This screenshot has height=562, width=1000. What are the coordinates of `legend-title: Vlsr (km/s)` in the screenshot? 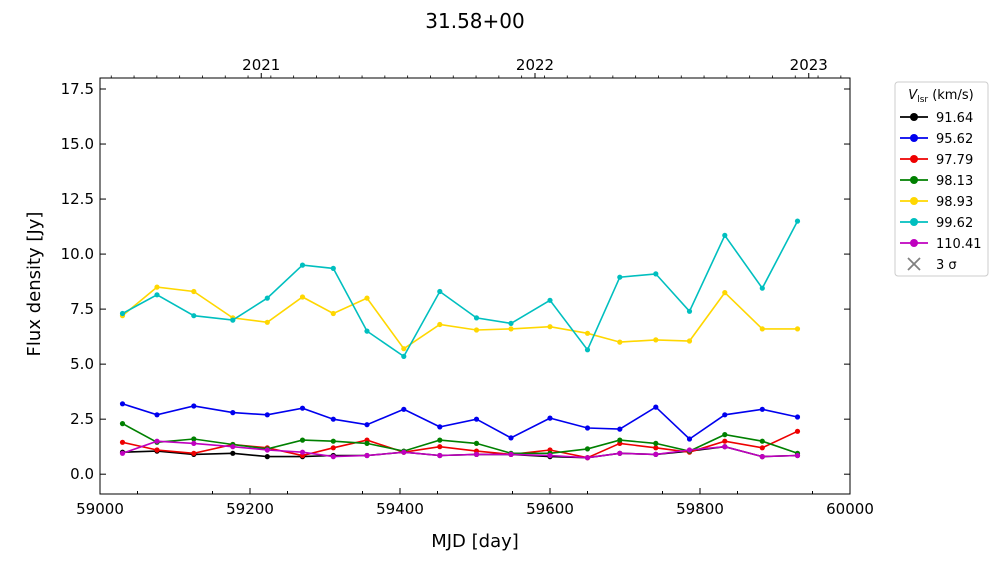 It's located at (940, 96).